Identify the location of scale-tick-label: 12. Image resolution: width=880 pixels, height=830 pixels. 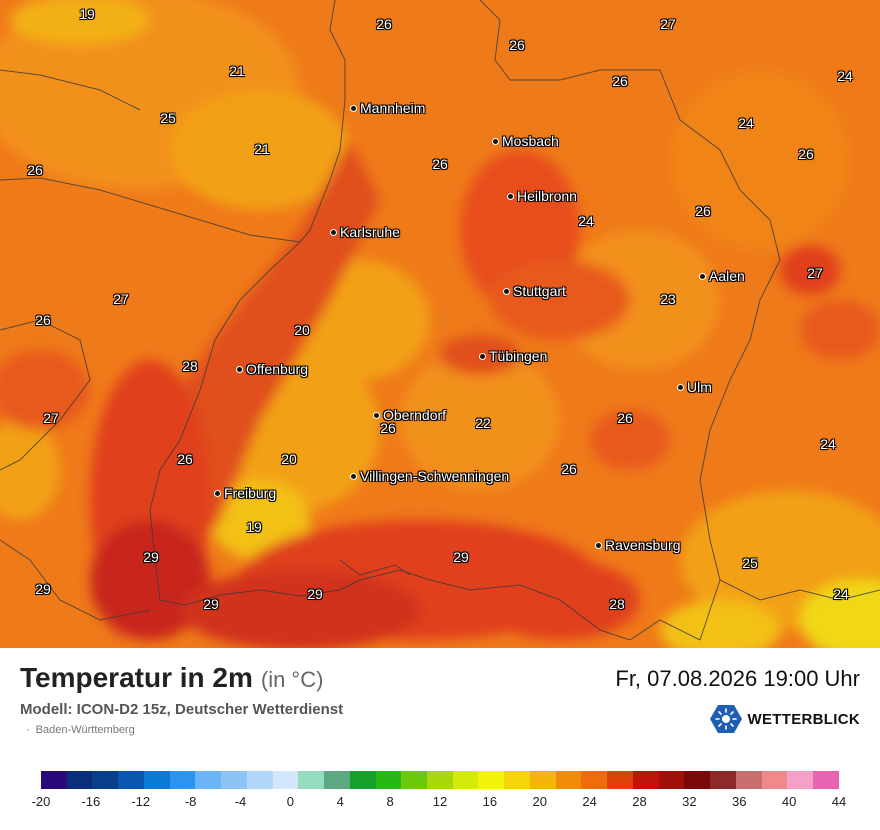
(440, 801).